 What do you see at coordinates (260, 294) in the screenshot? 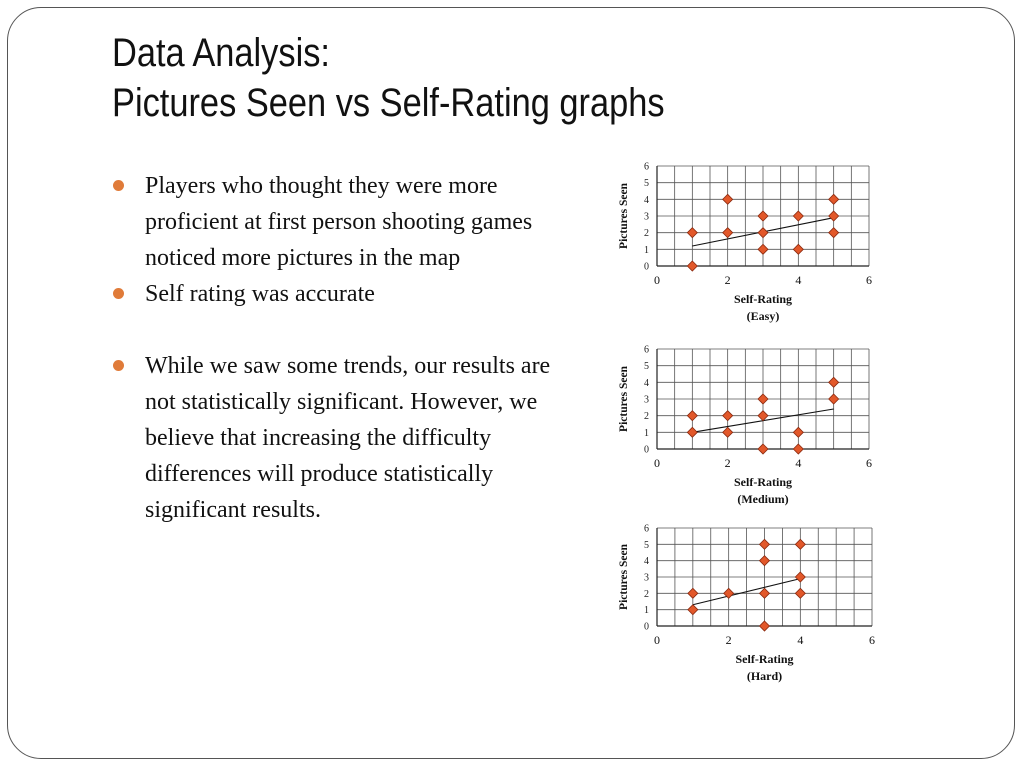
I see `bullet-text-2: Self rating was accurate` at bounding box center [260, 294].